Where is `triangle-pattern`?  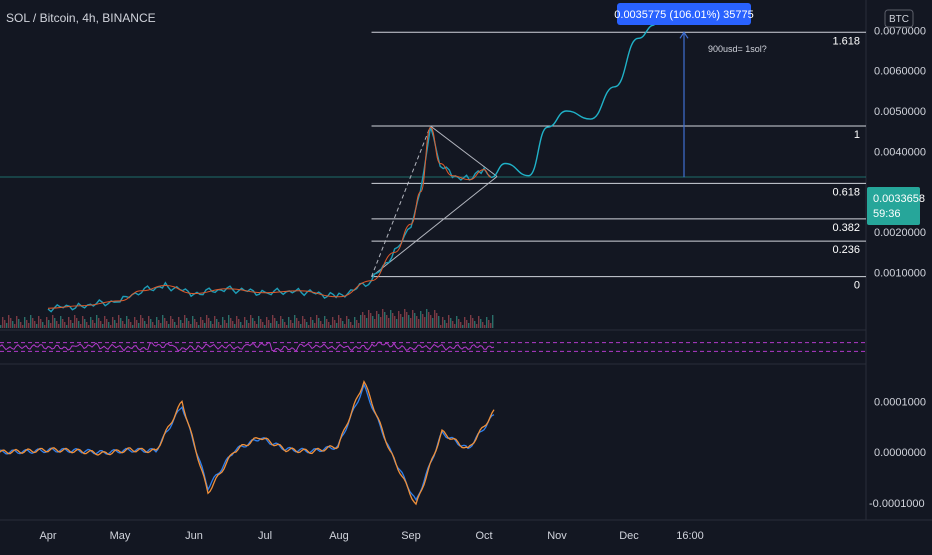
triangle-pattern is located at coordinates (434, 201).